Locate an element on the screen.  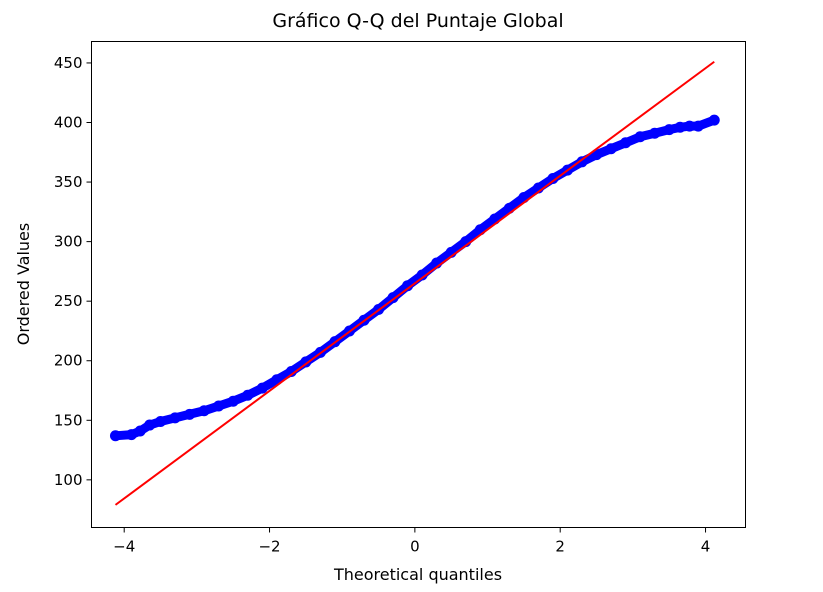
y-tick-label: 350 is located at coordinates (68, 182).